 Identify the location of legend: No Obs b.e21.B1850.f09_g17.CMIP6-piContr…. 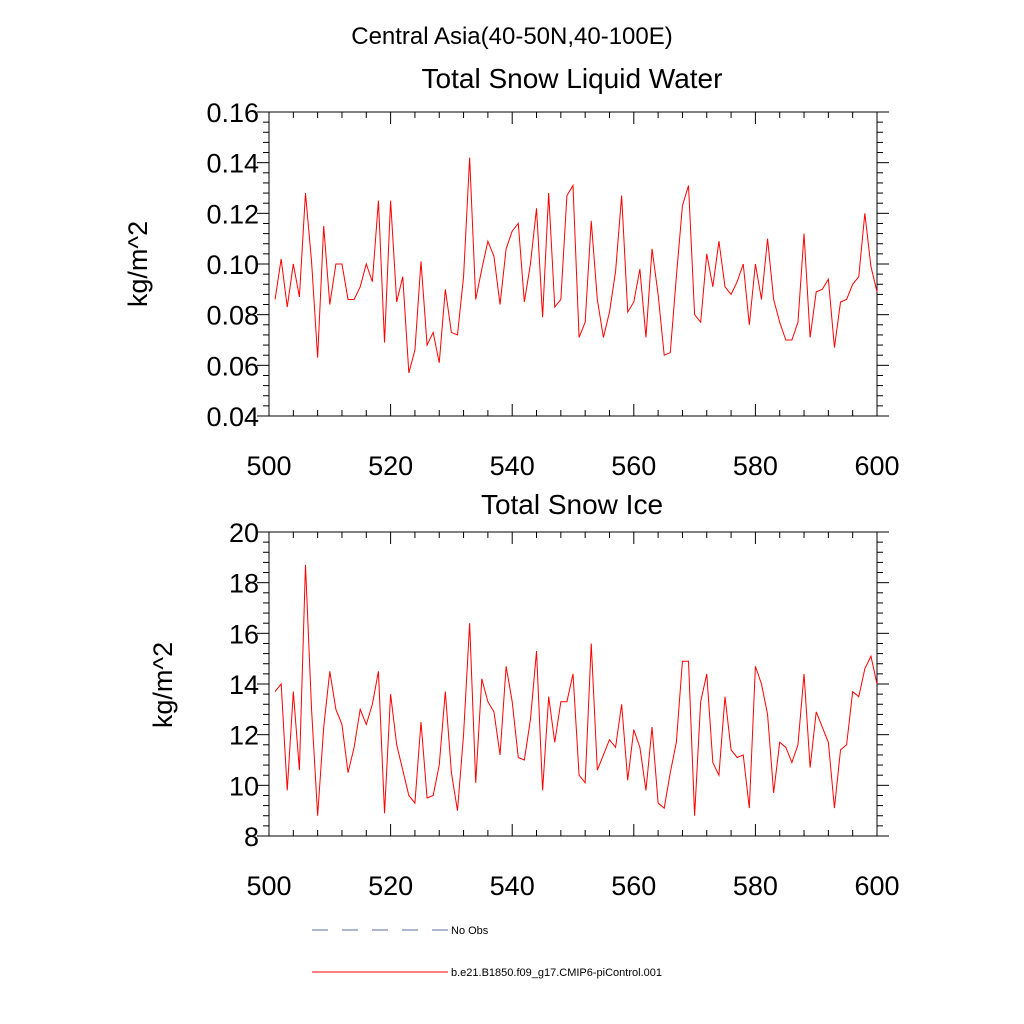
(487, 952).